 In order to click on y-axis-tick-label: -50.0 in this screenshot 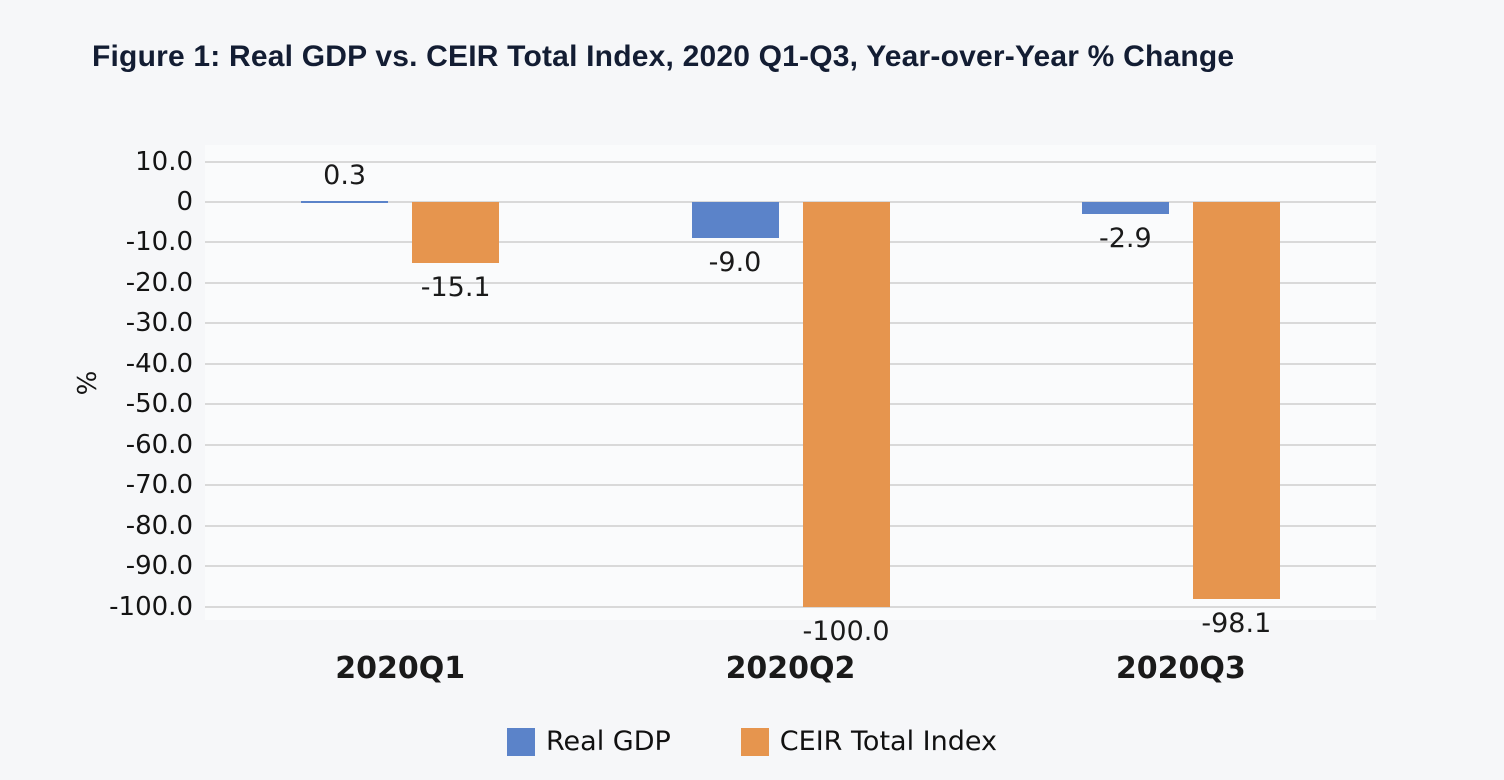, I will do `click(159, 404)`.